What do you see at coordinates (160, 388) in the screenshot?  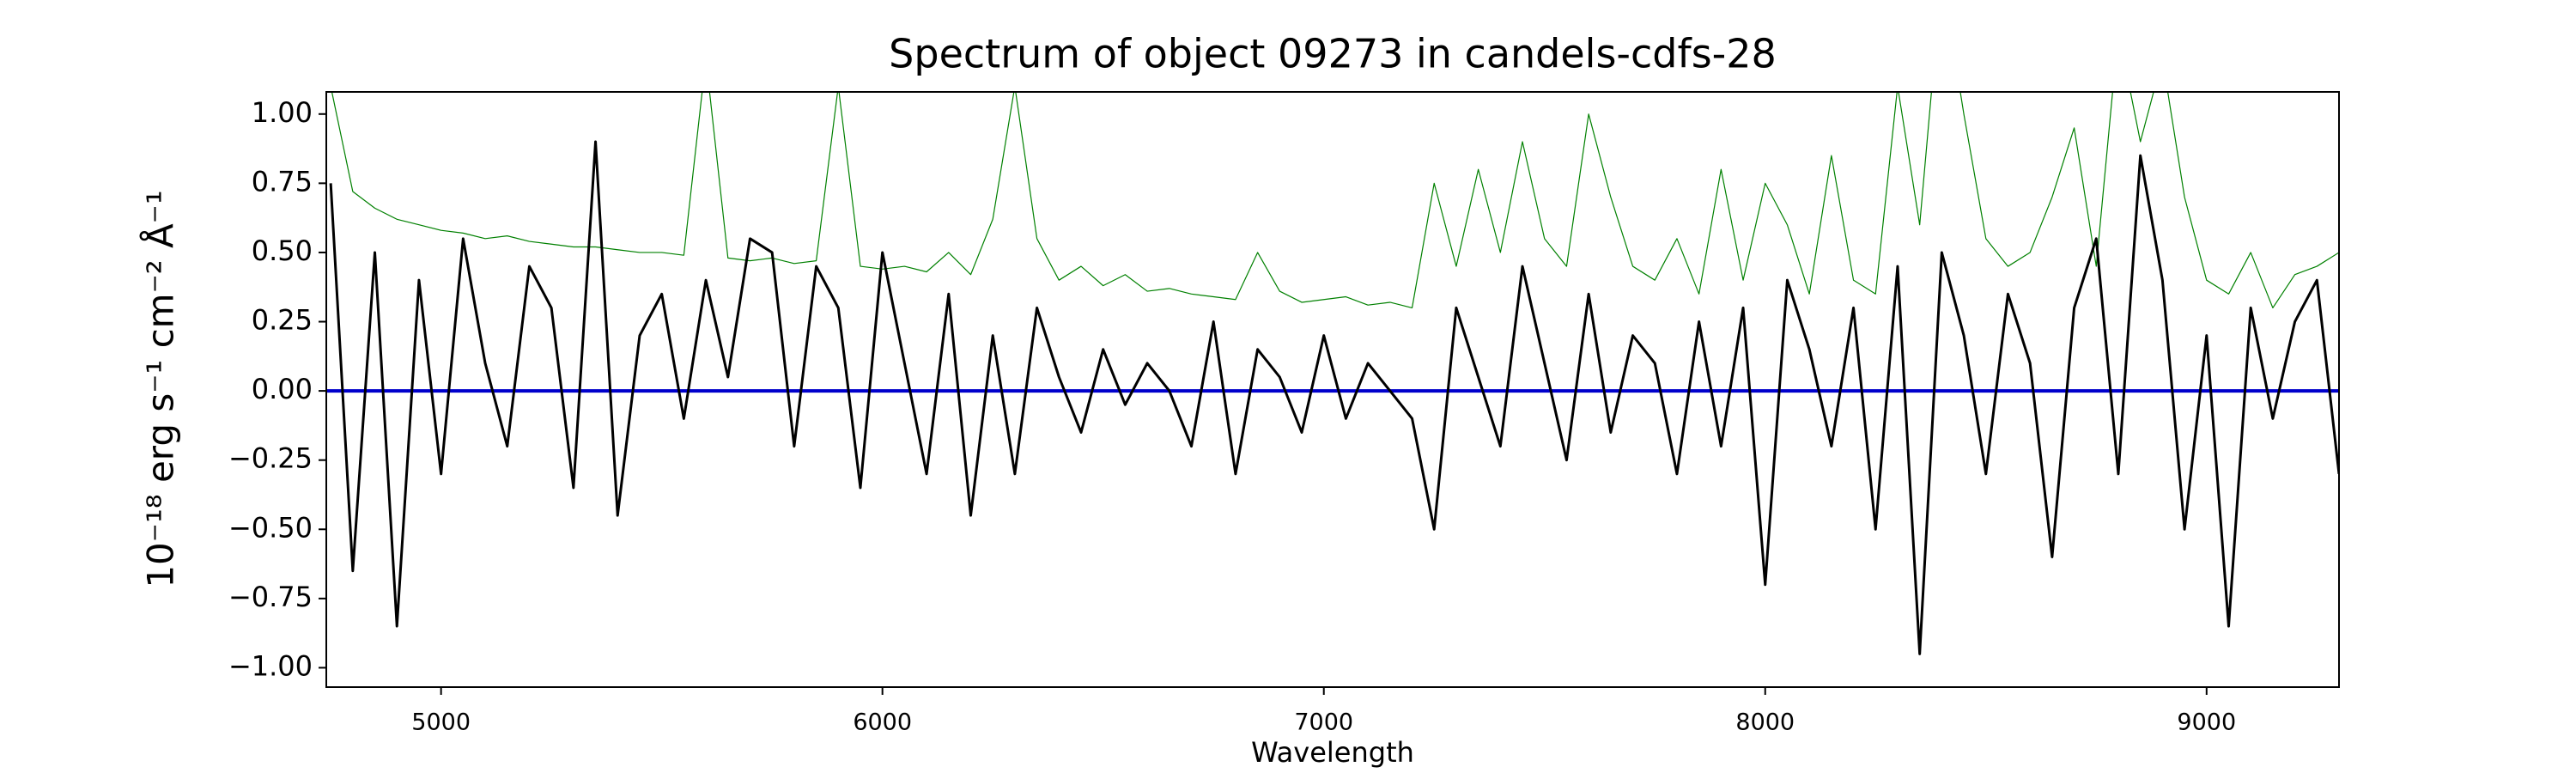 I see `y-axis-label: 10⁻¹⁸ erg s⁻¹ cm⁻² Å⁻¹` at bounding box center [160, 388].